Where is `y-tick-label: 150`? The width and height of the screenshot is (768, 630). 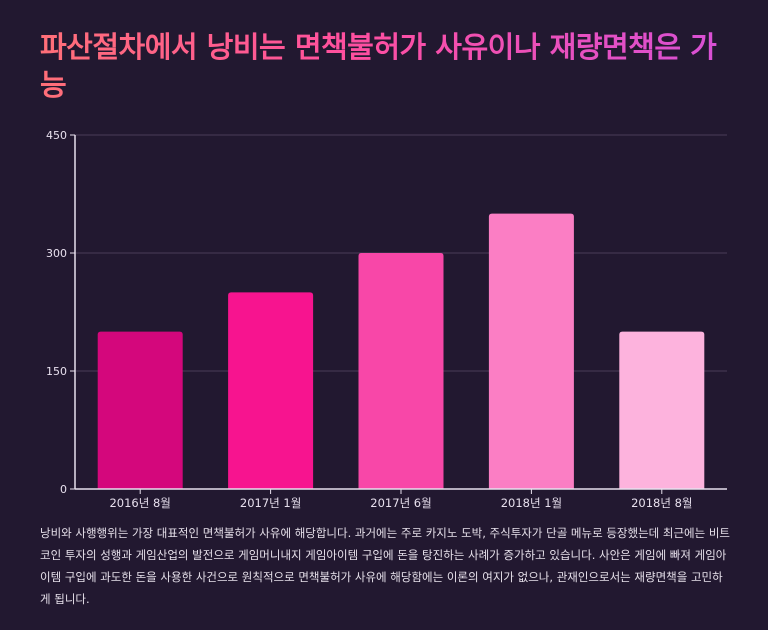
y-tick-label: 150 is located at coordinates (56, 371).